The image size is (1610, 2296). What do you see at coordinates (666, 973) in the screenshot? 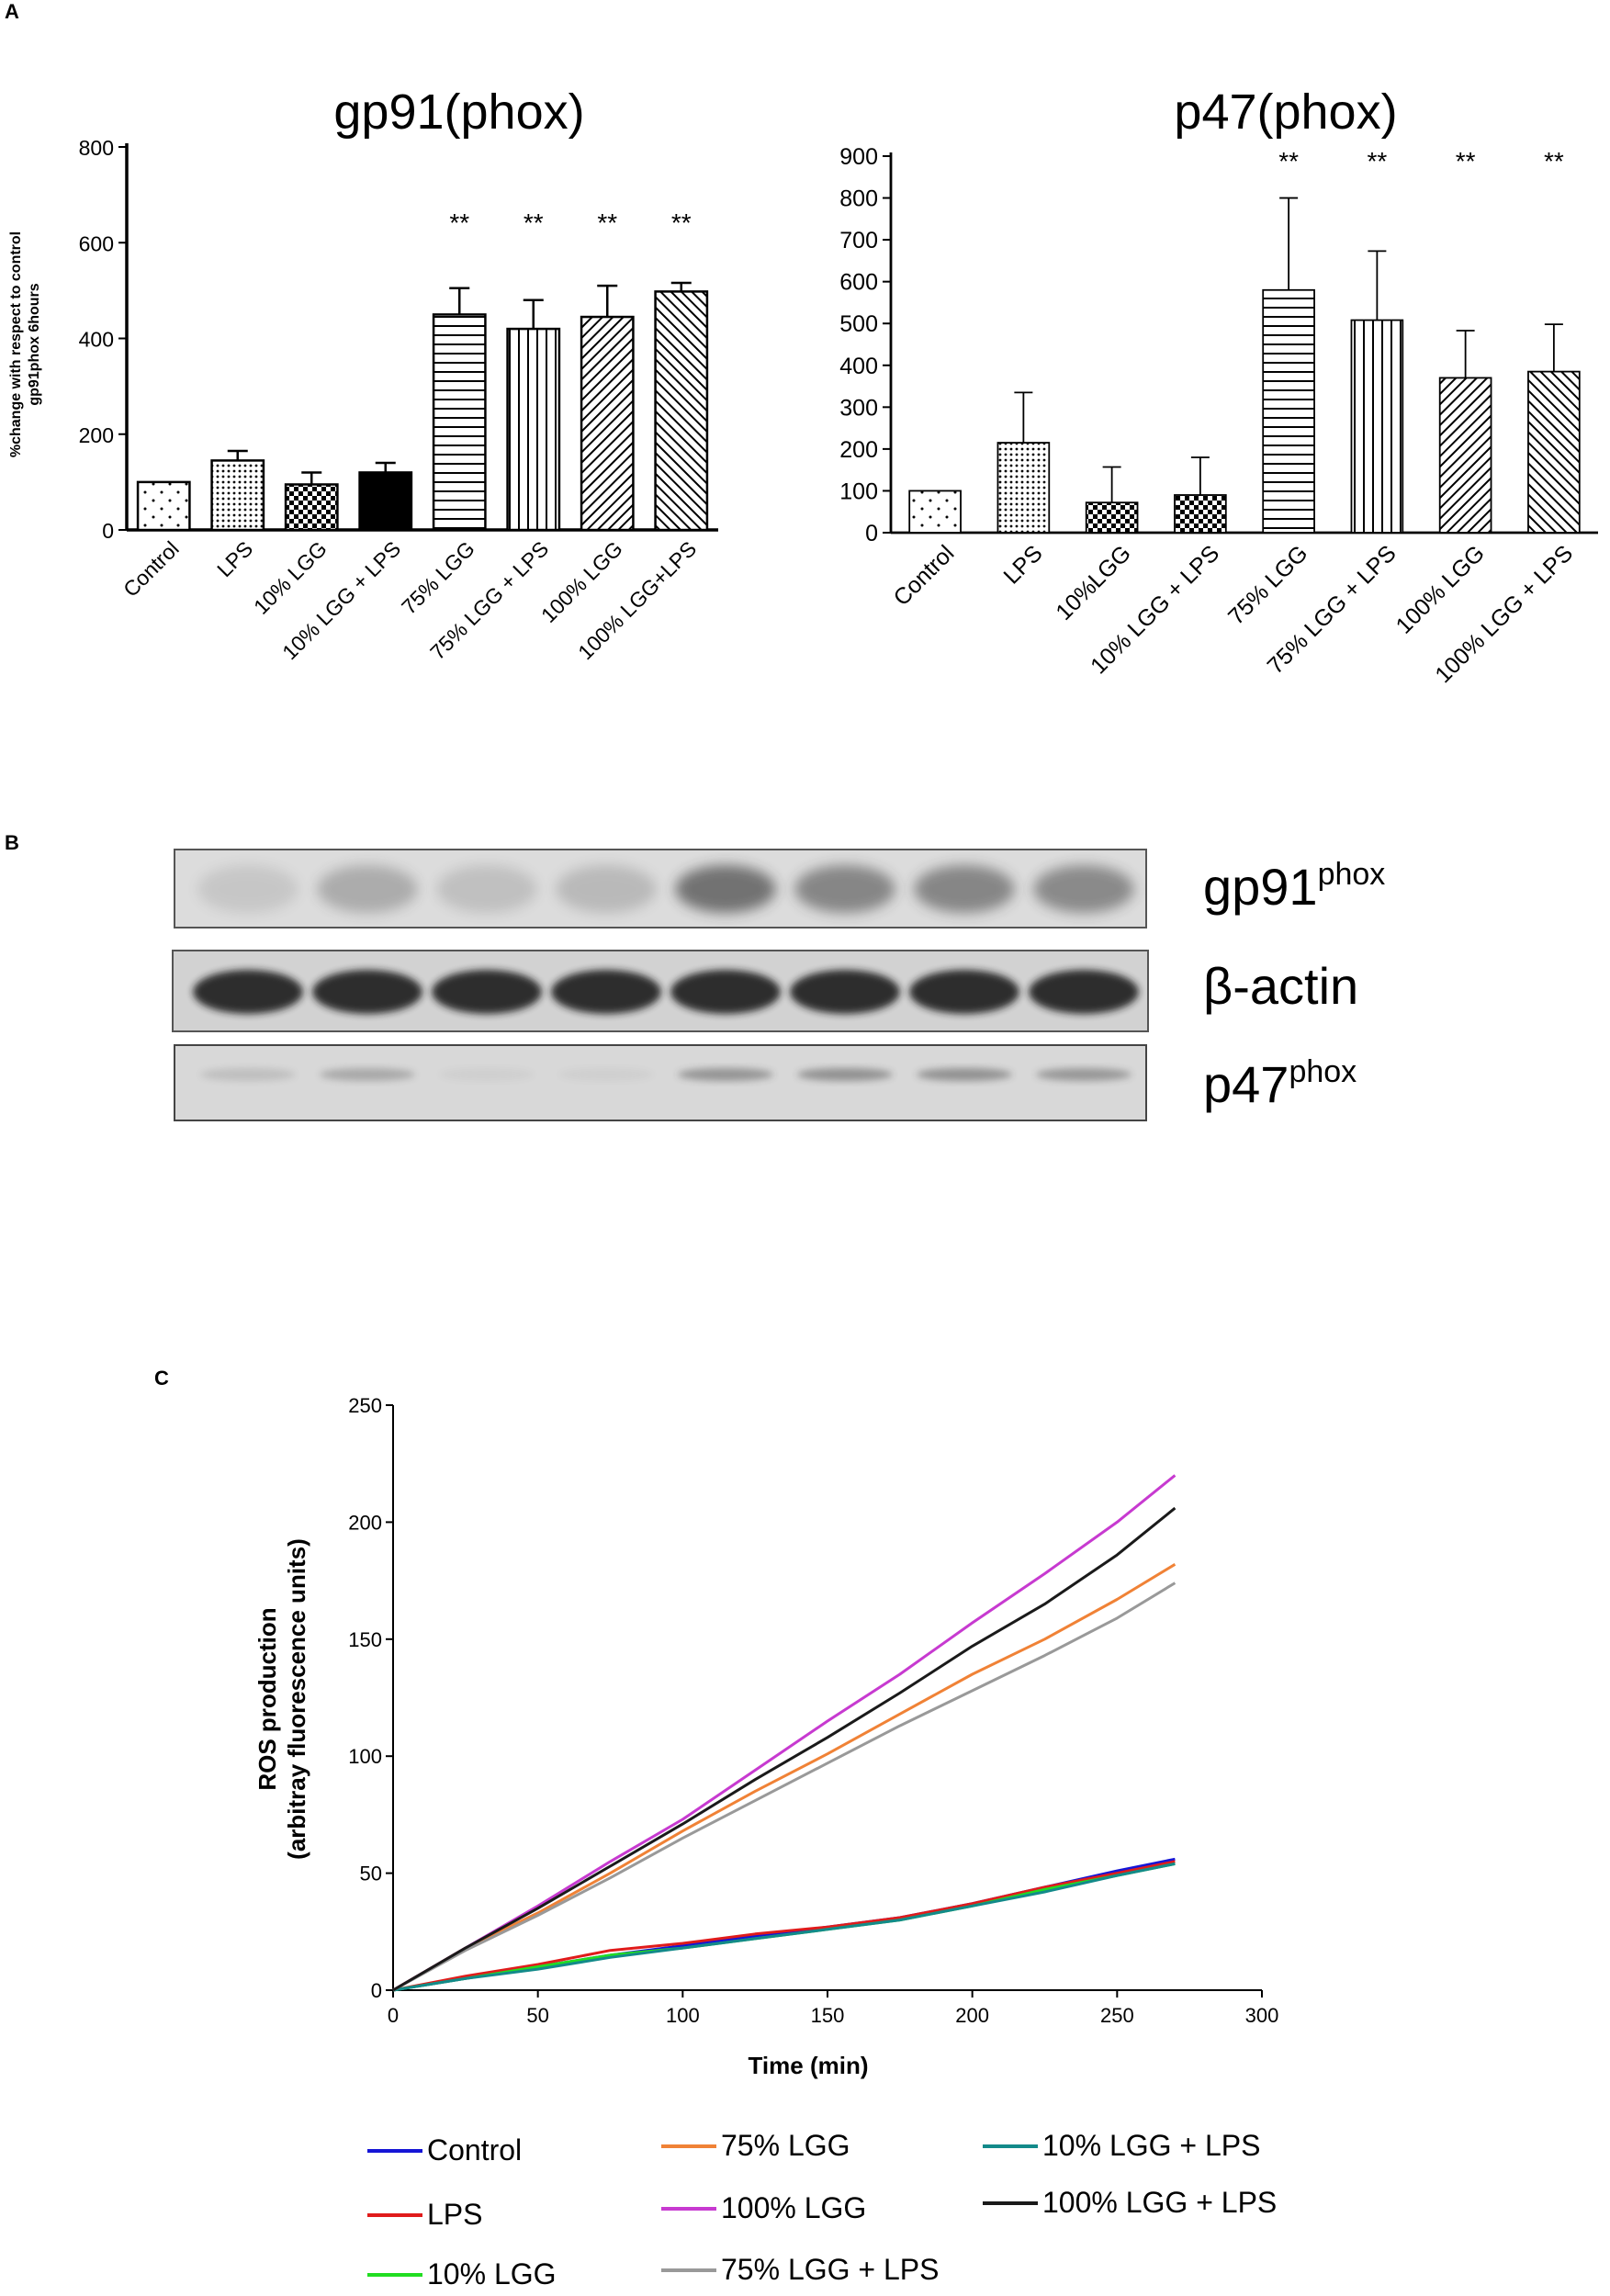
I see `blot-bands` at bounding box center [666, 973].